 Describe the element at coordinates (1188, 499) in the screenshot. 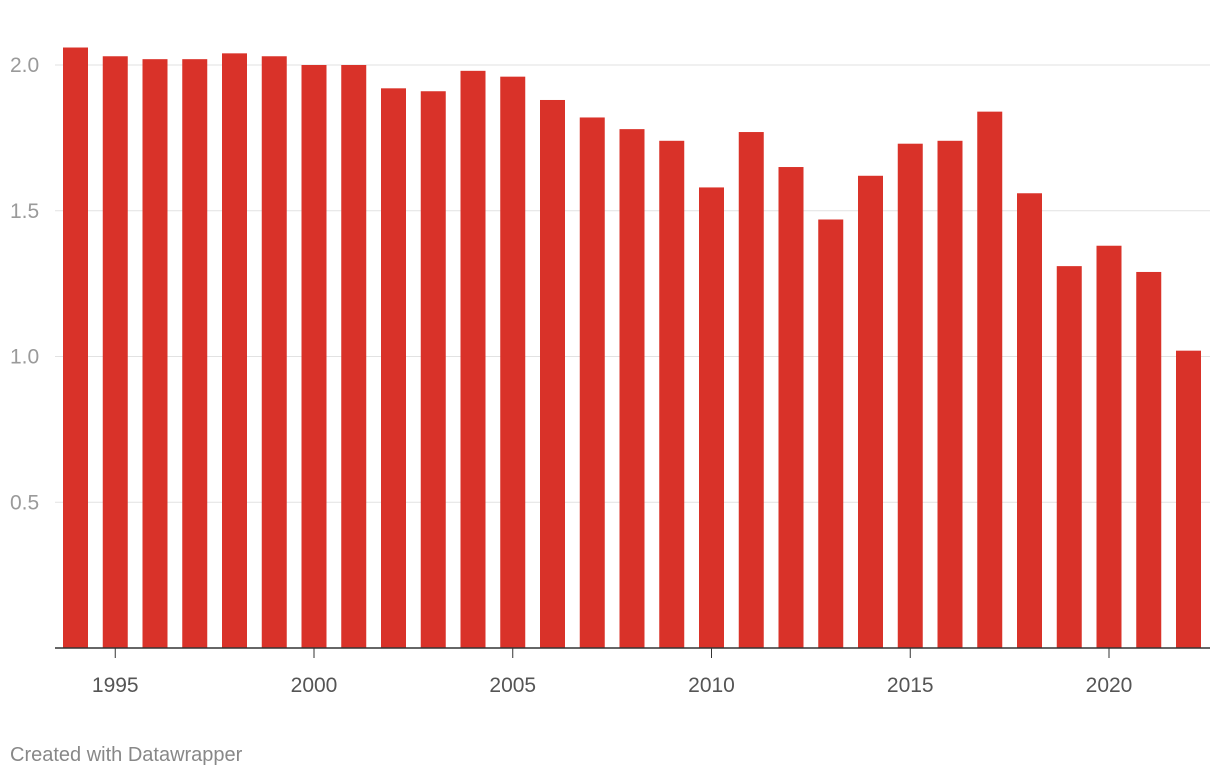

I see `bar-2022` at that location.